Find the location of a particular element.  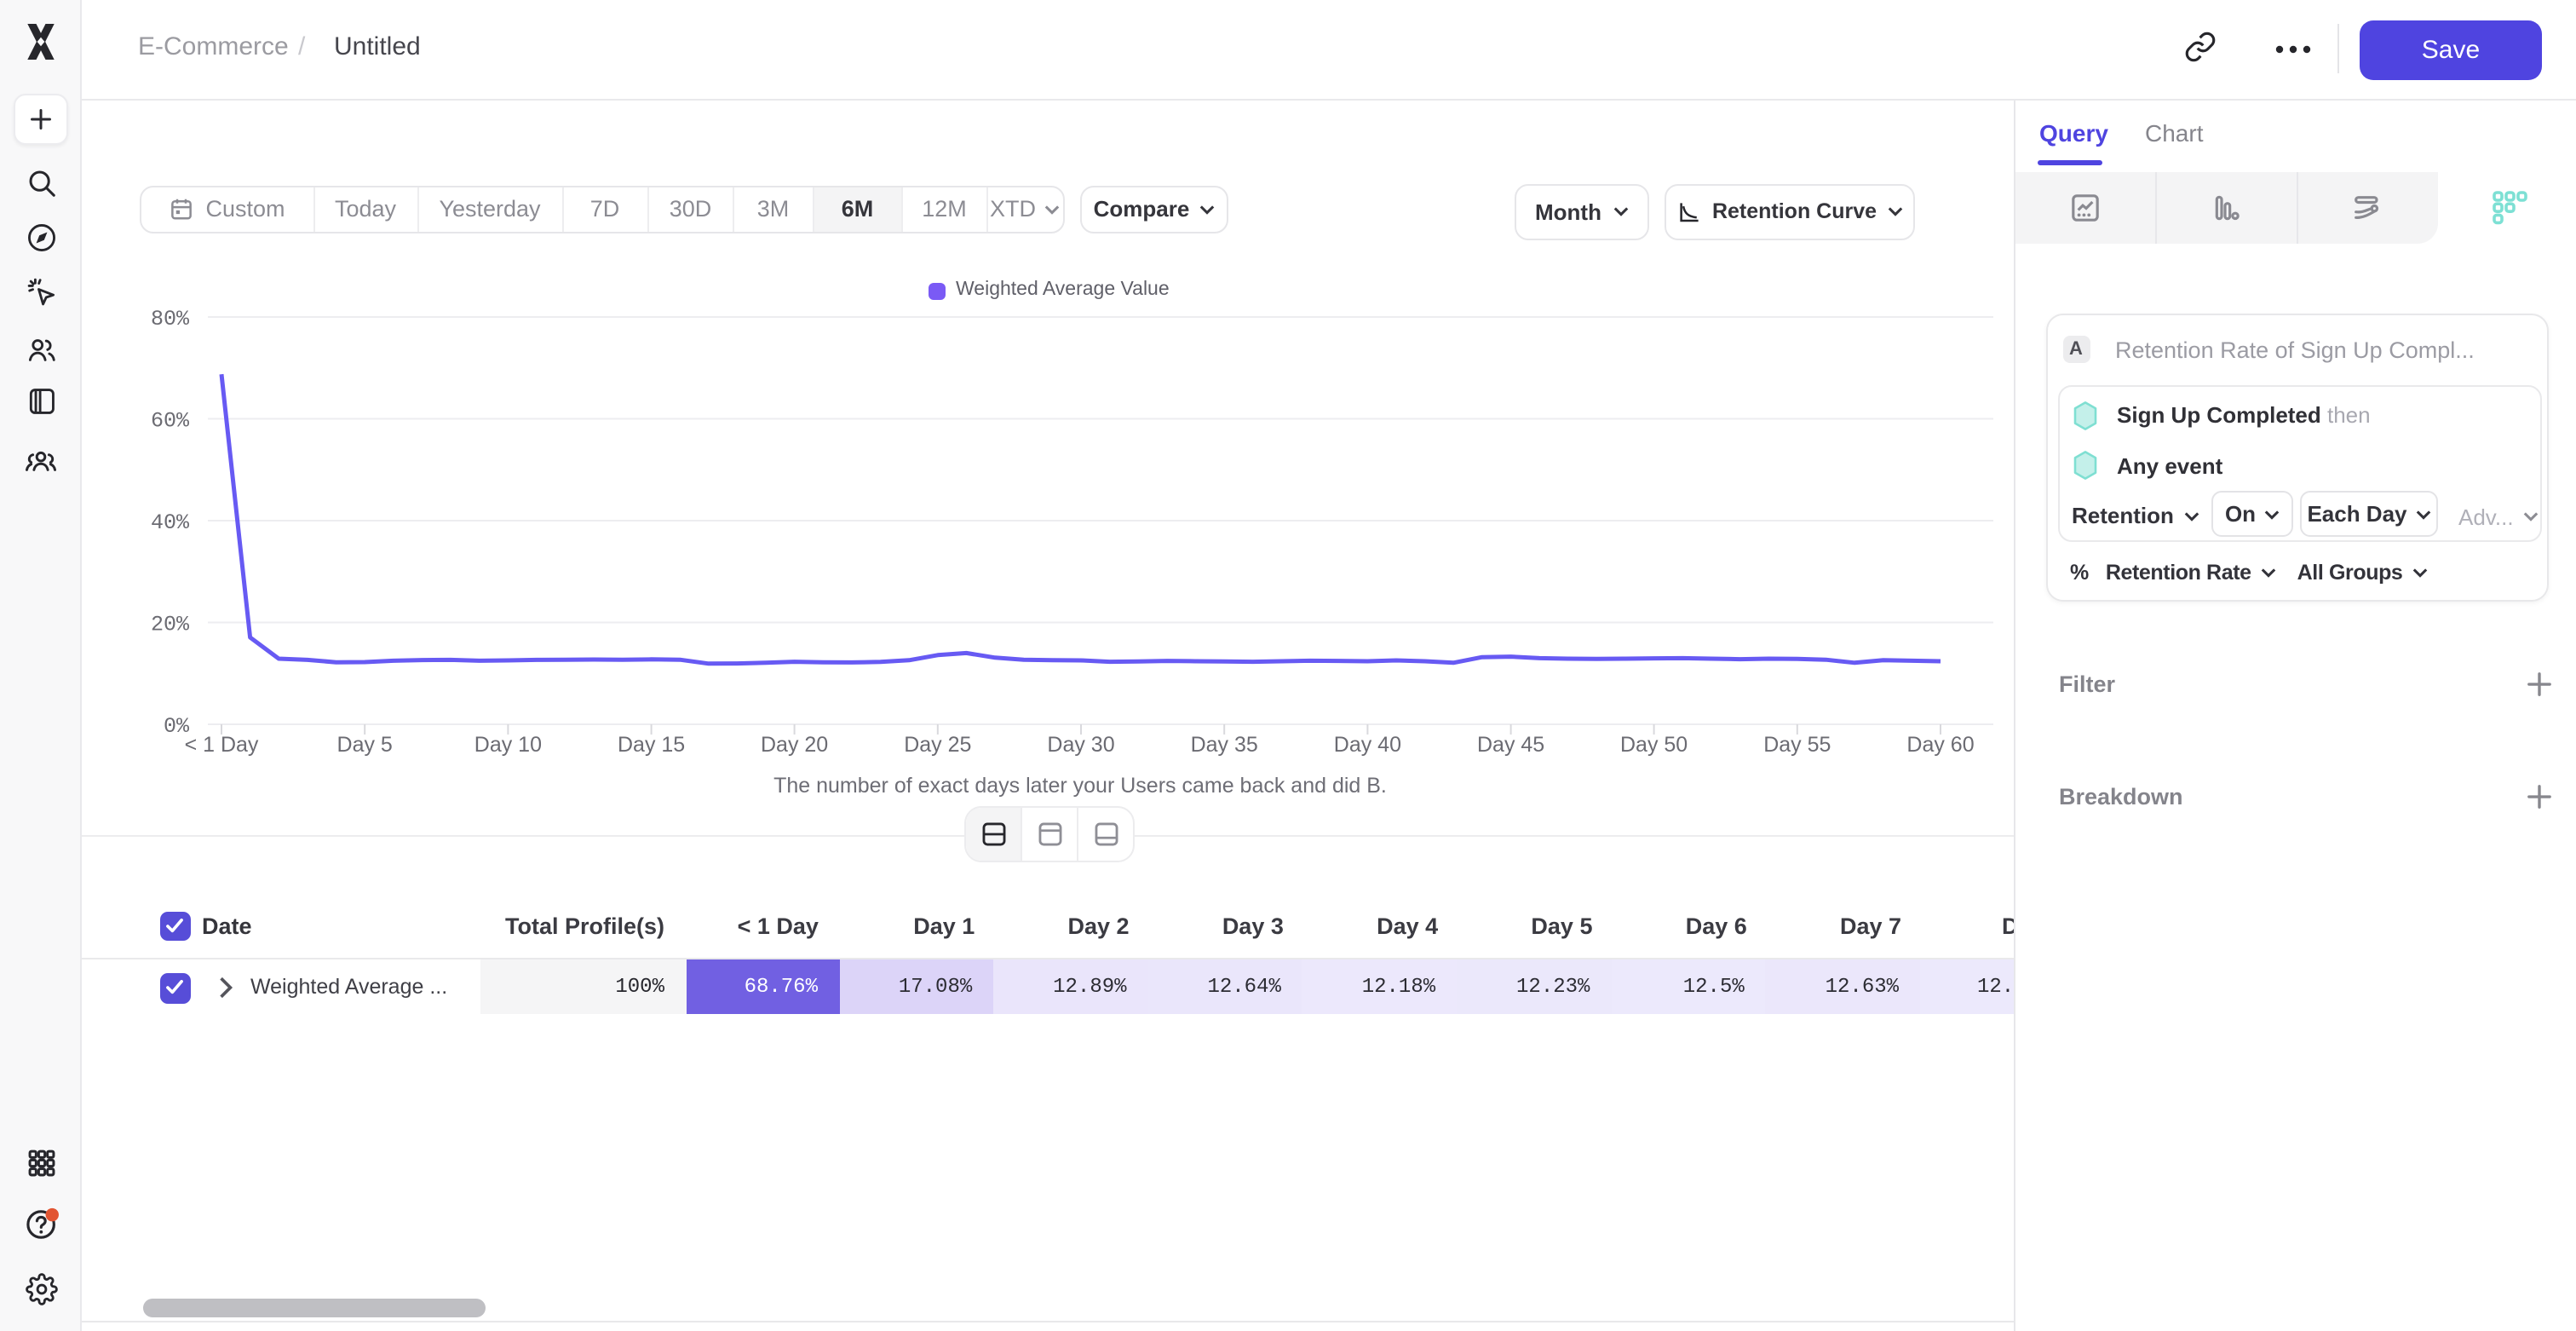

svg-text: Day 60 is located at coordinates (1940, 745).